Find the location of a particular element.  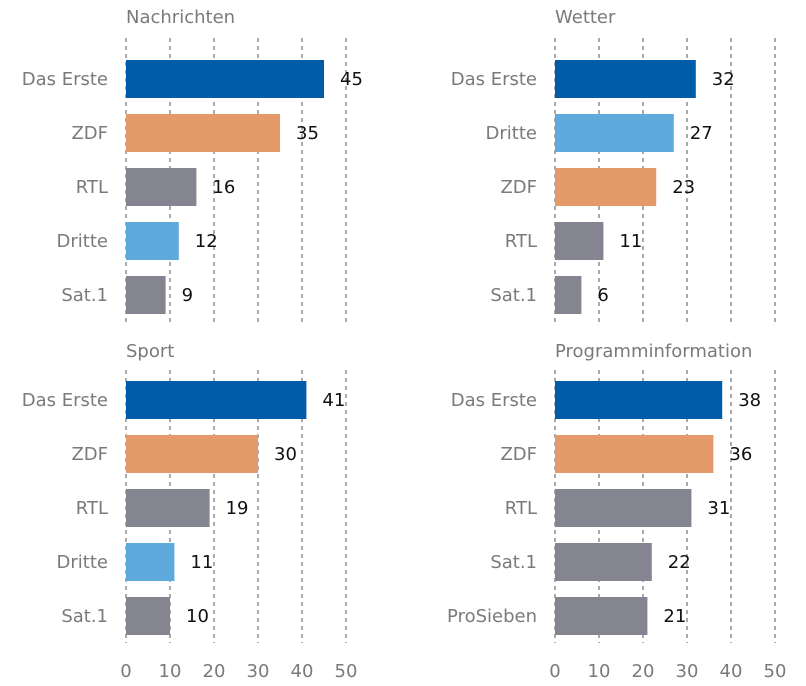

value-label: 45 is located at coordinates (351, 79).